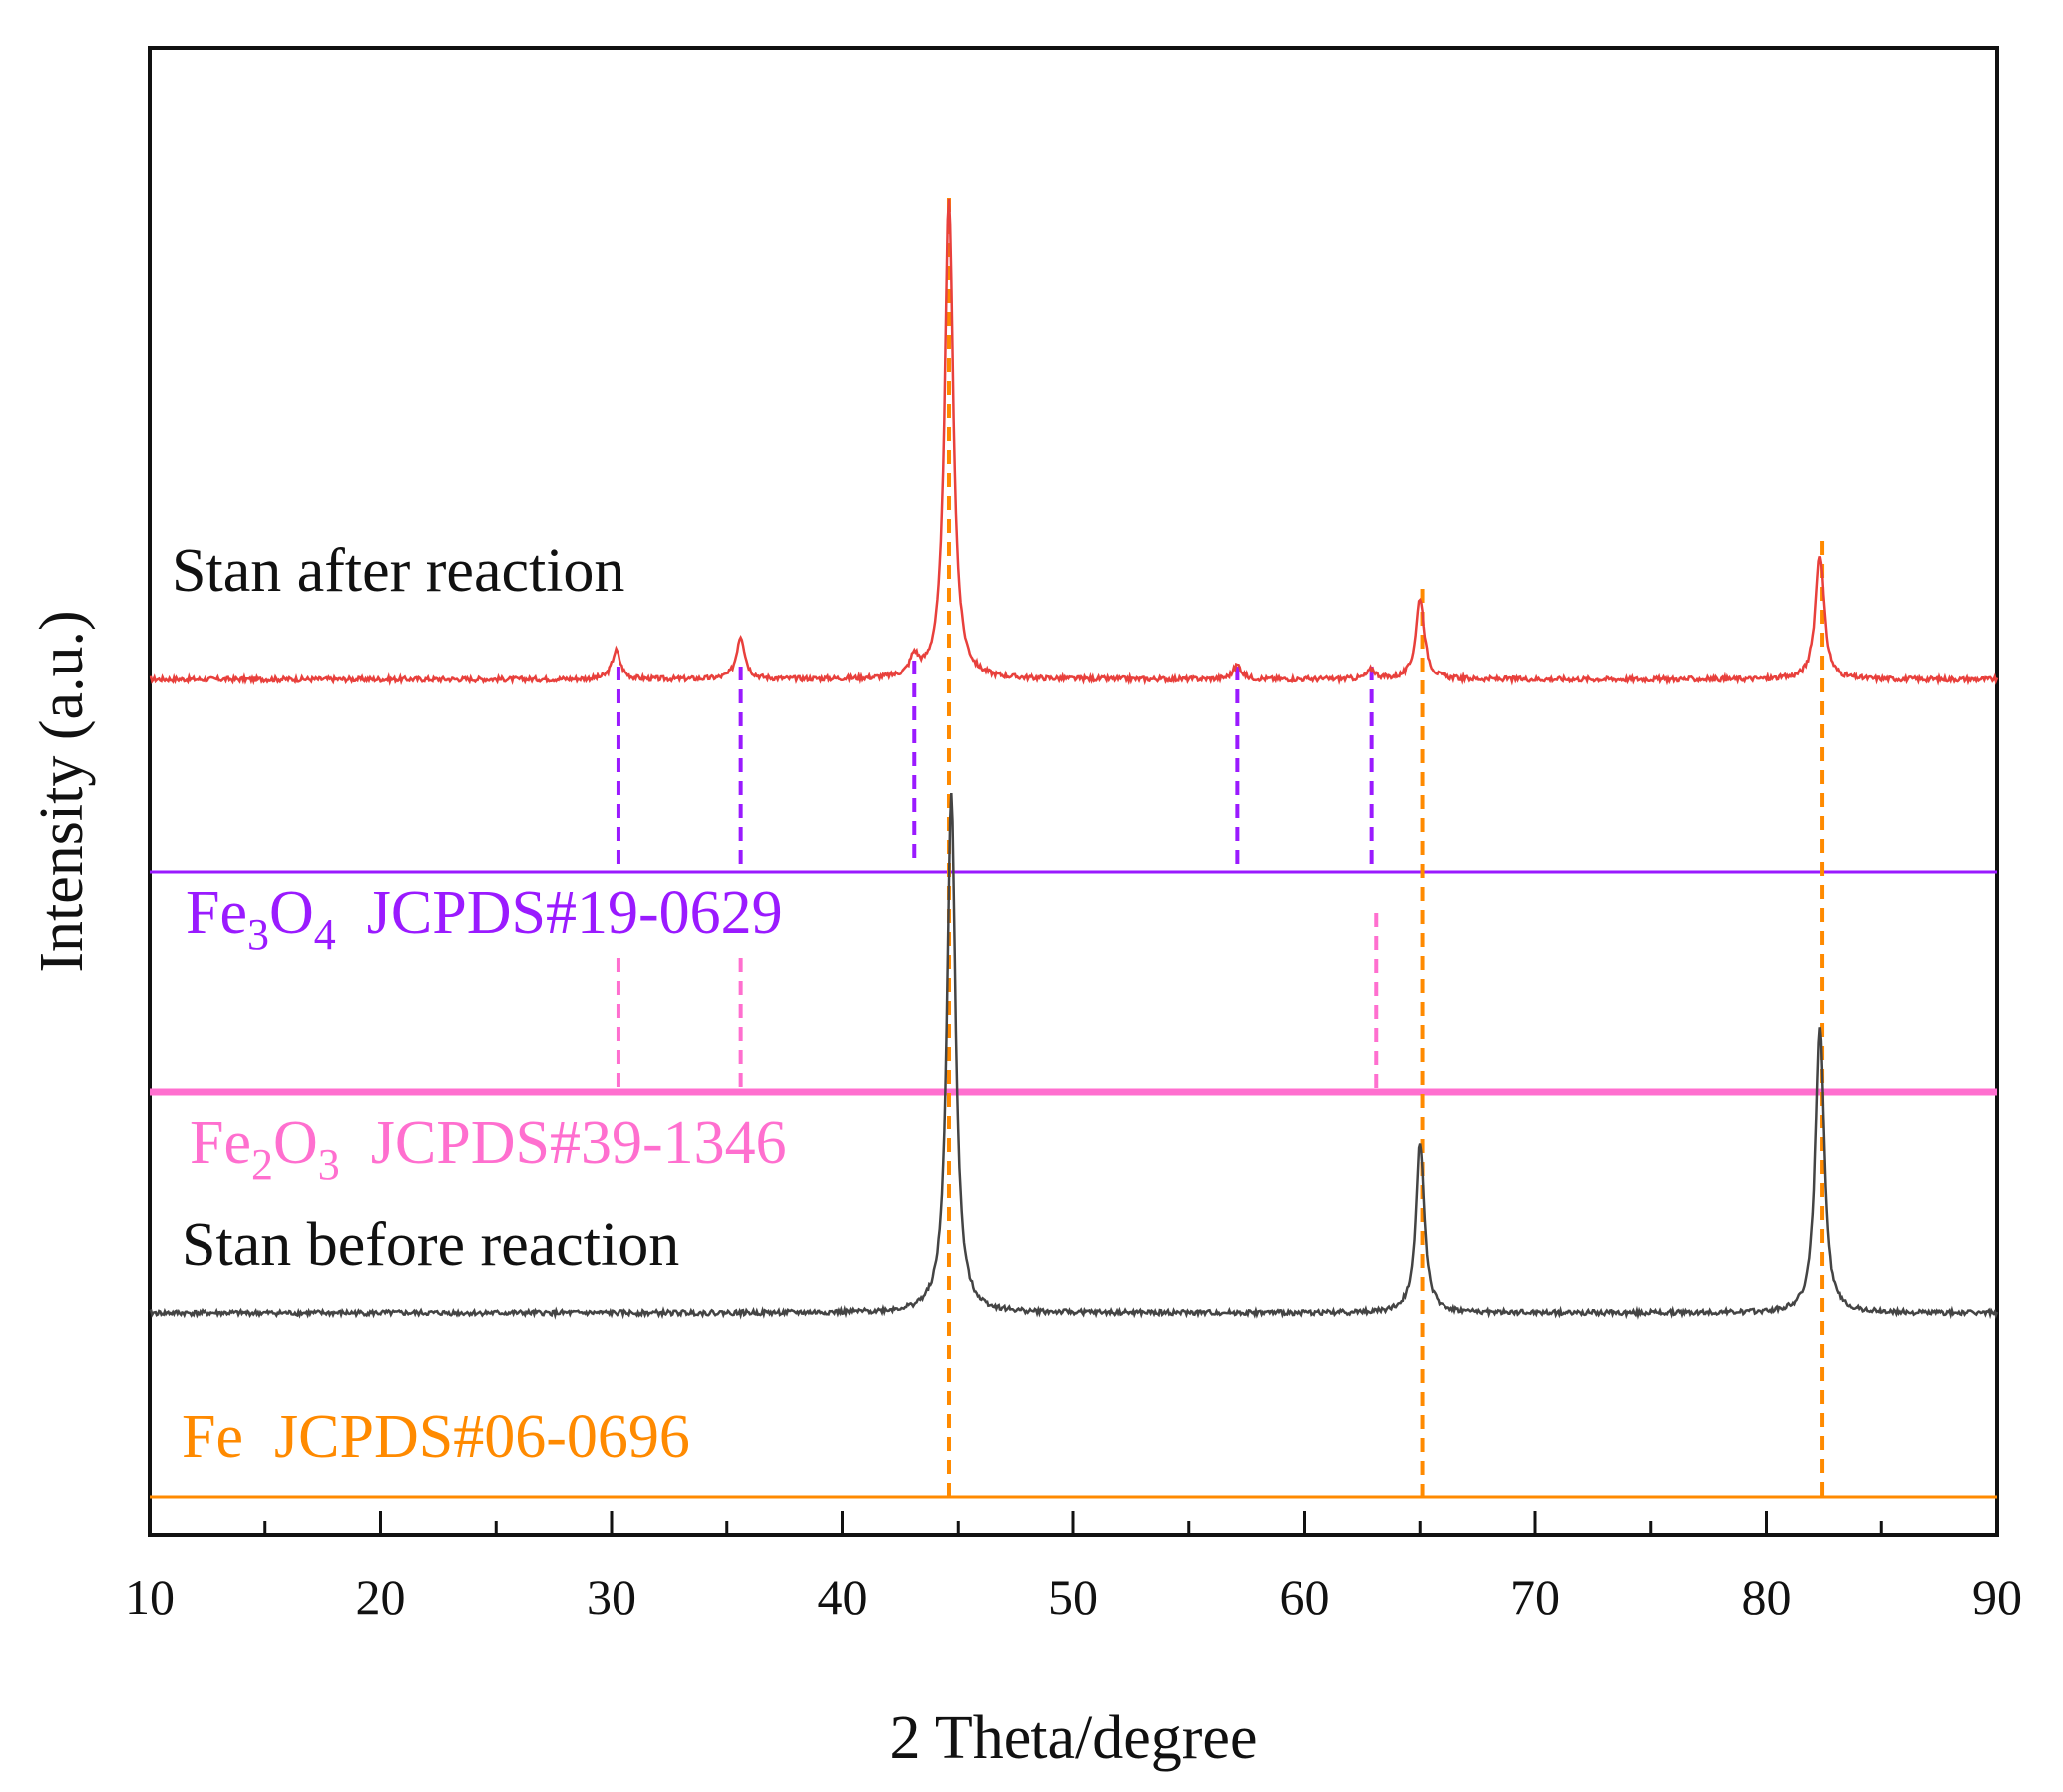 The height and width of the screenshot is (1792, 2063). I want to click on reference-label-fe2o3: Fe2O3 JCPDS#39-1346, so click(489, 1149).